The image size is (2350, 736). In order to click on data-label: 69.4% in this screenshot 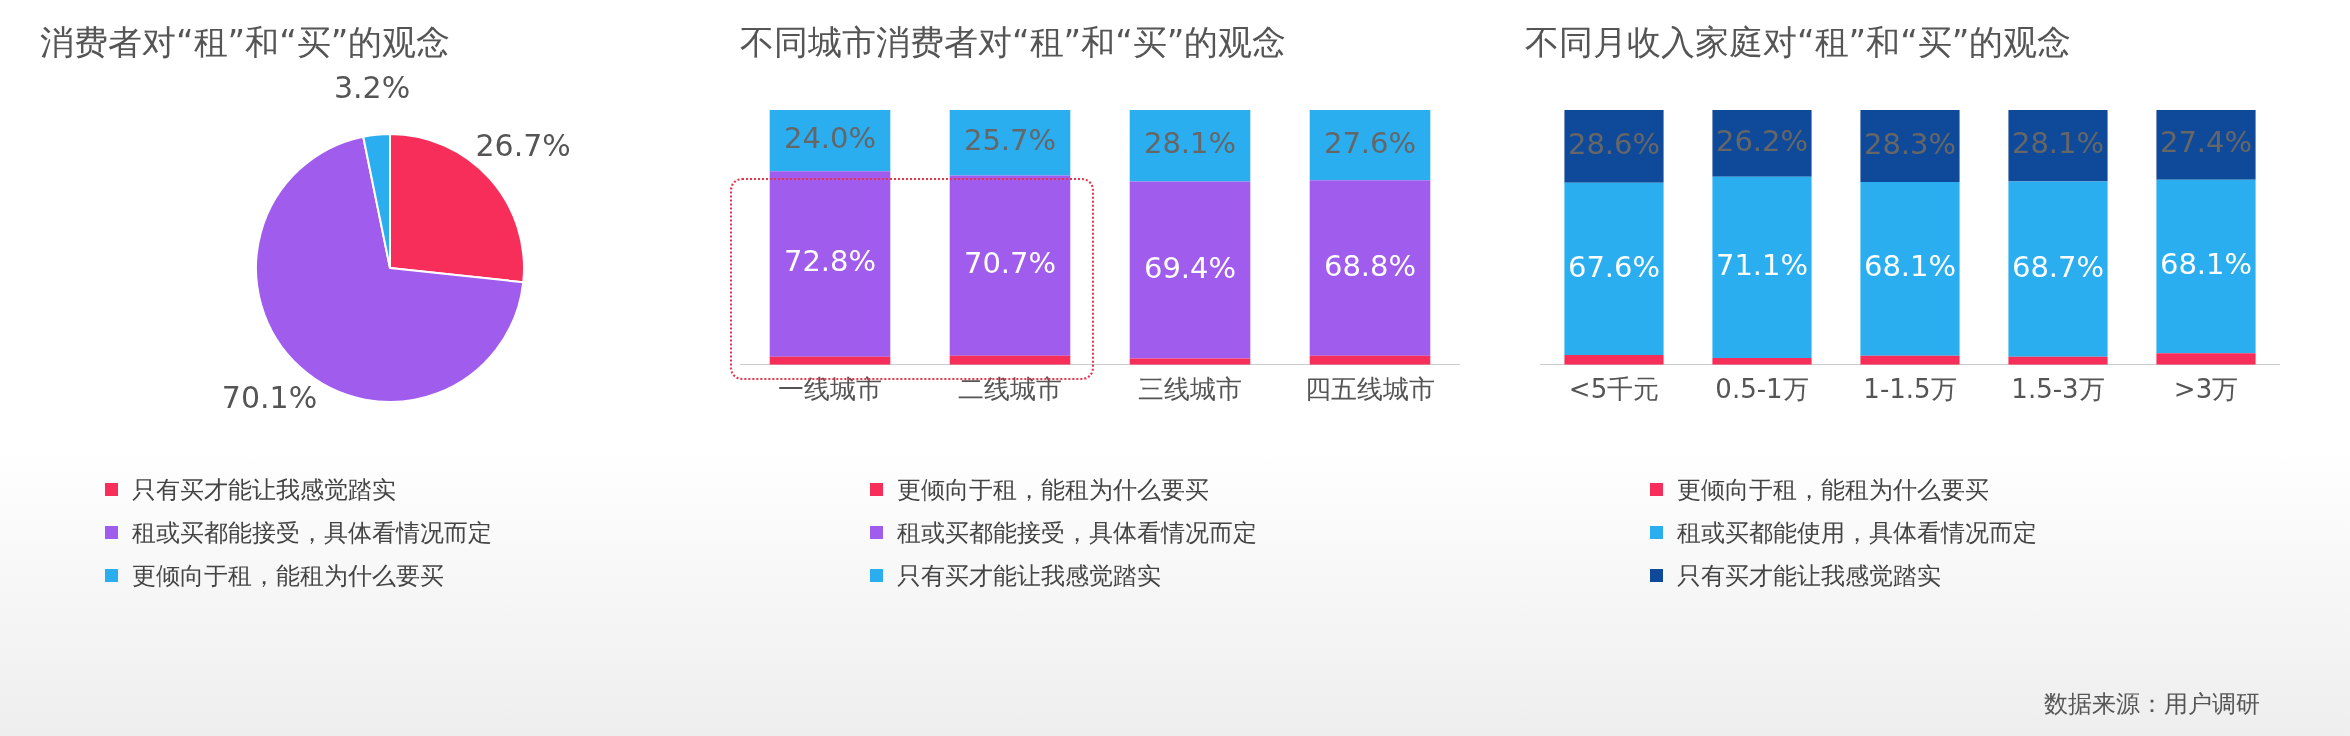, I will do `click(1190, 267)`.